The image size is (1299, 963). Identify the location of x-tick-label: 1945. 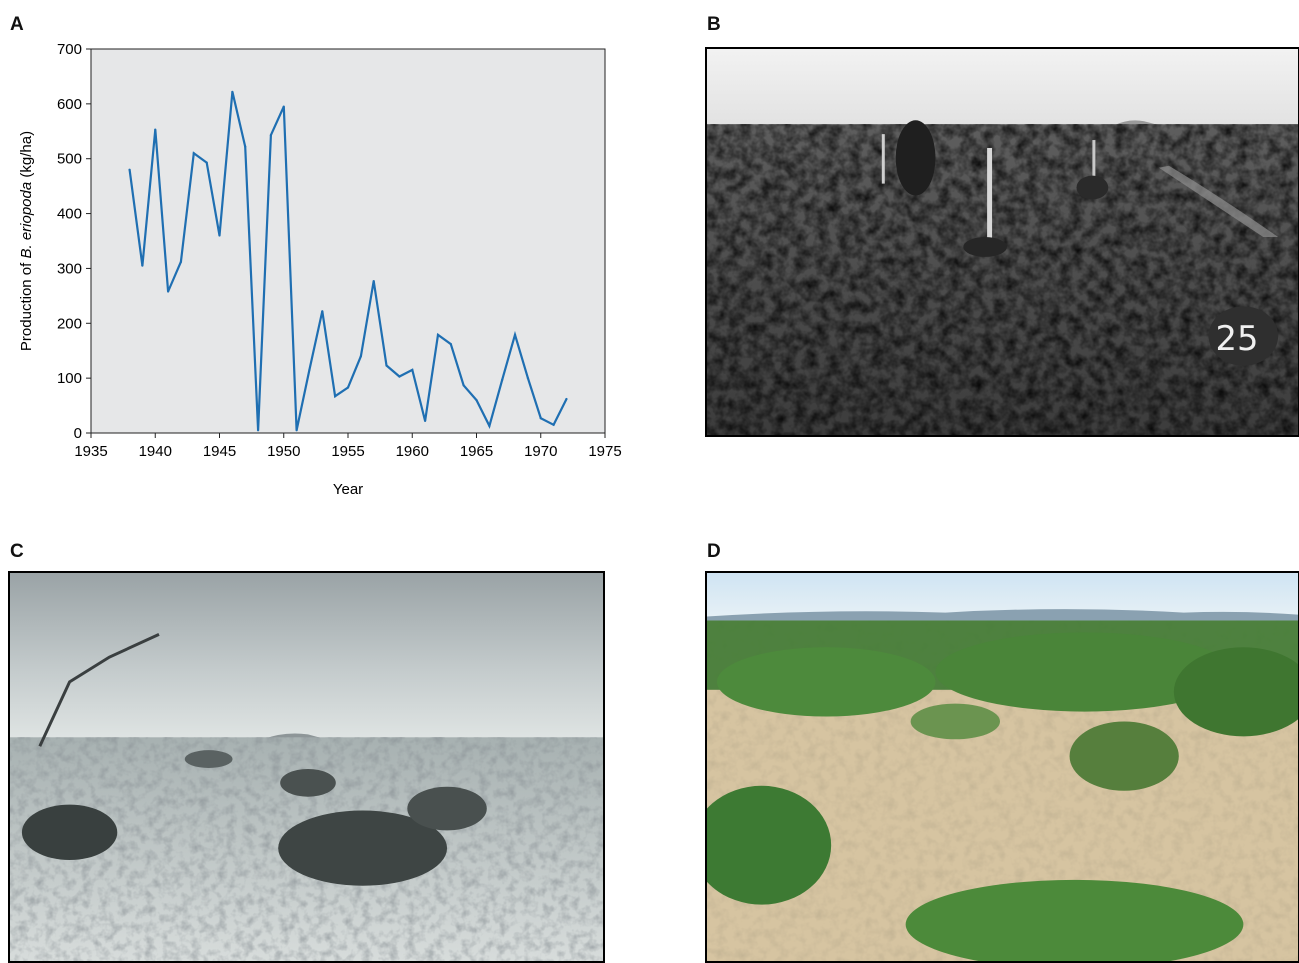
(219, 451).